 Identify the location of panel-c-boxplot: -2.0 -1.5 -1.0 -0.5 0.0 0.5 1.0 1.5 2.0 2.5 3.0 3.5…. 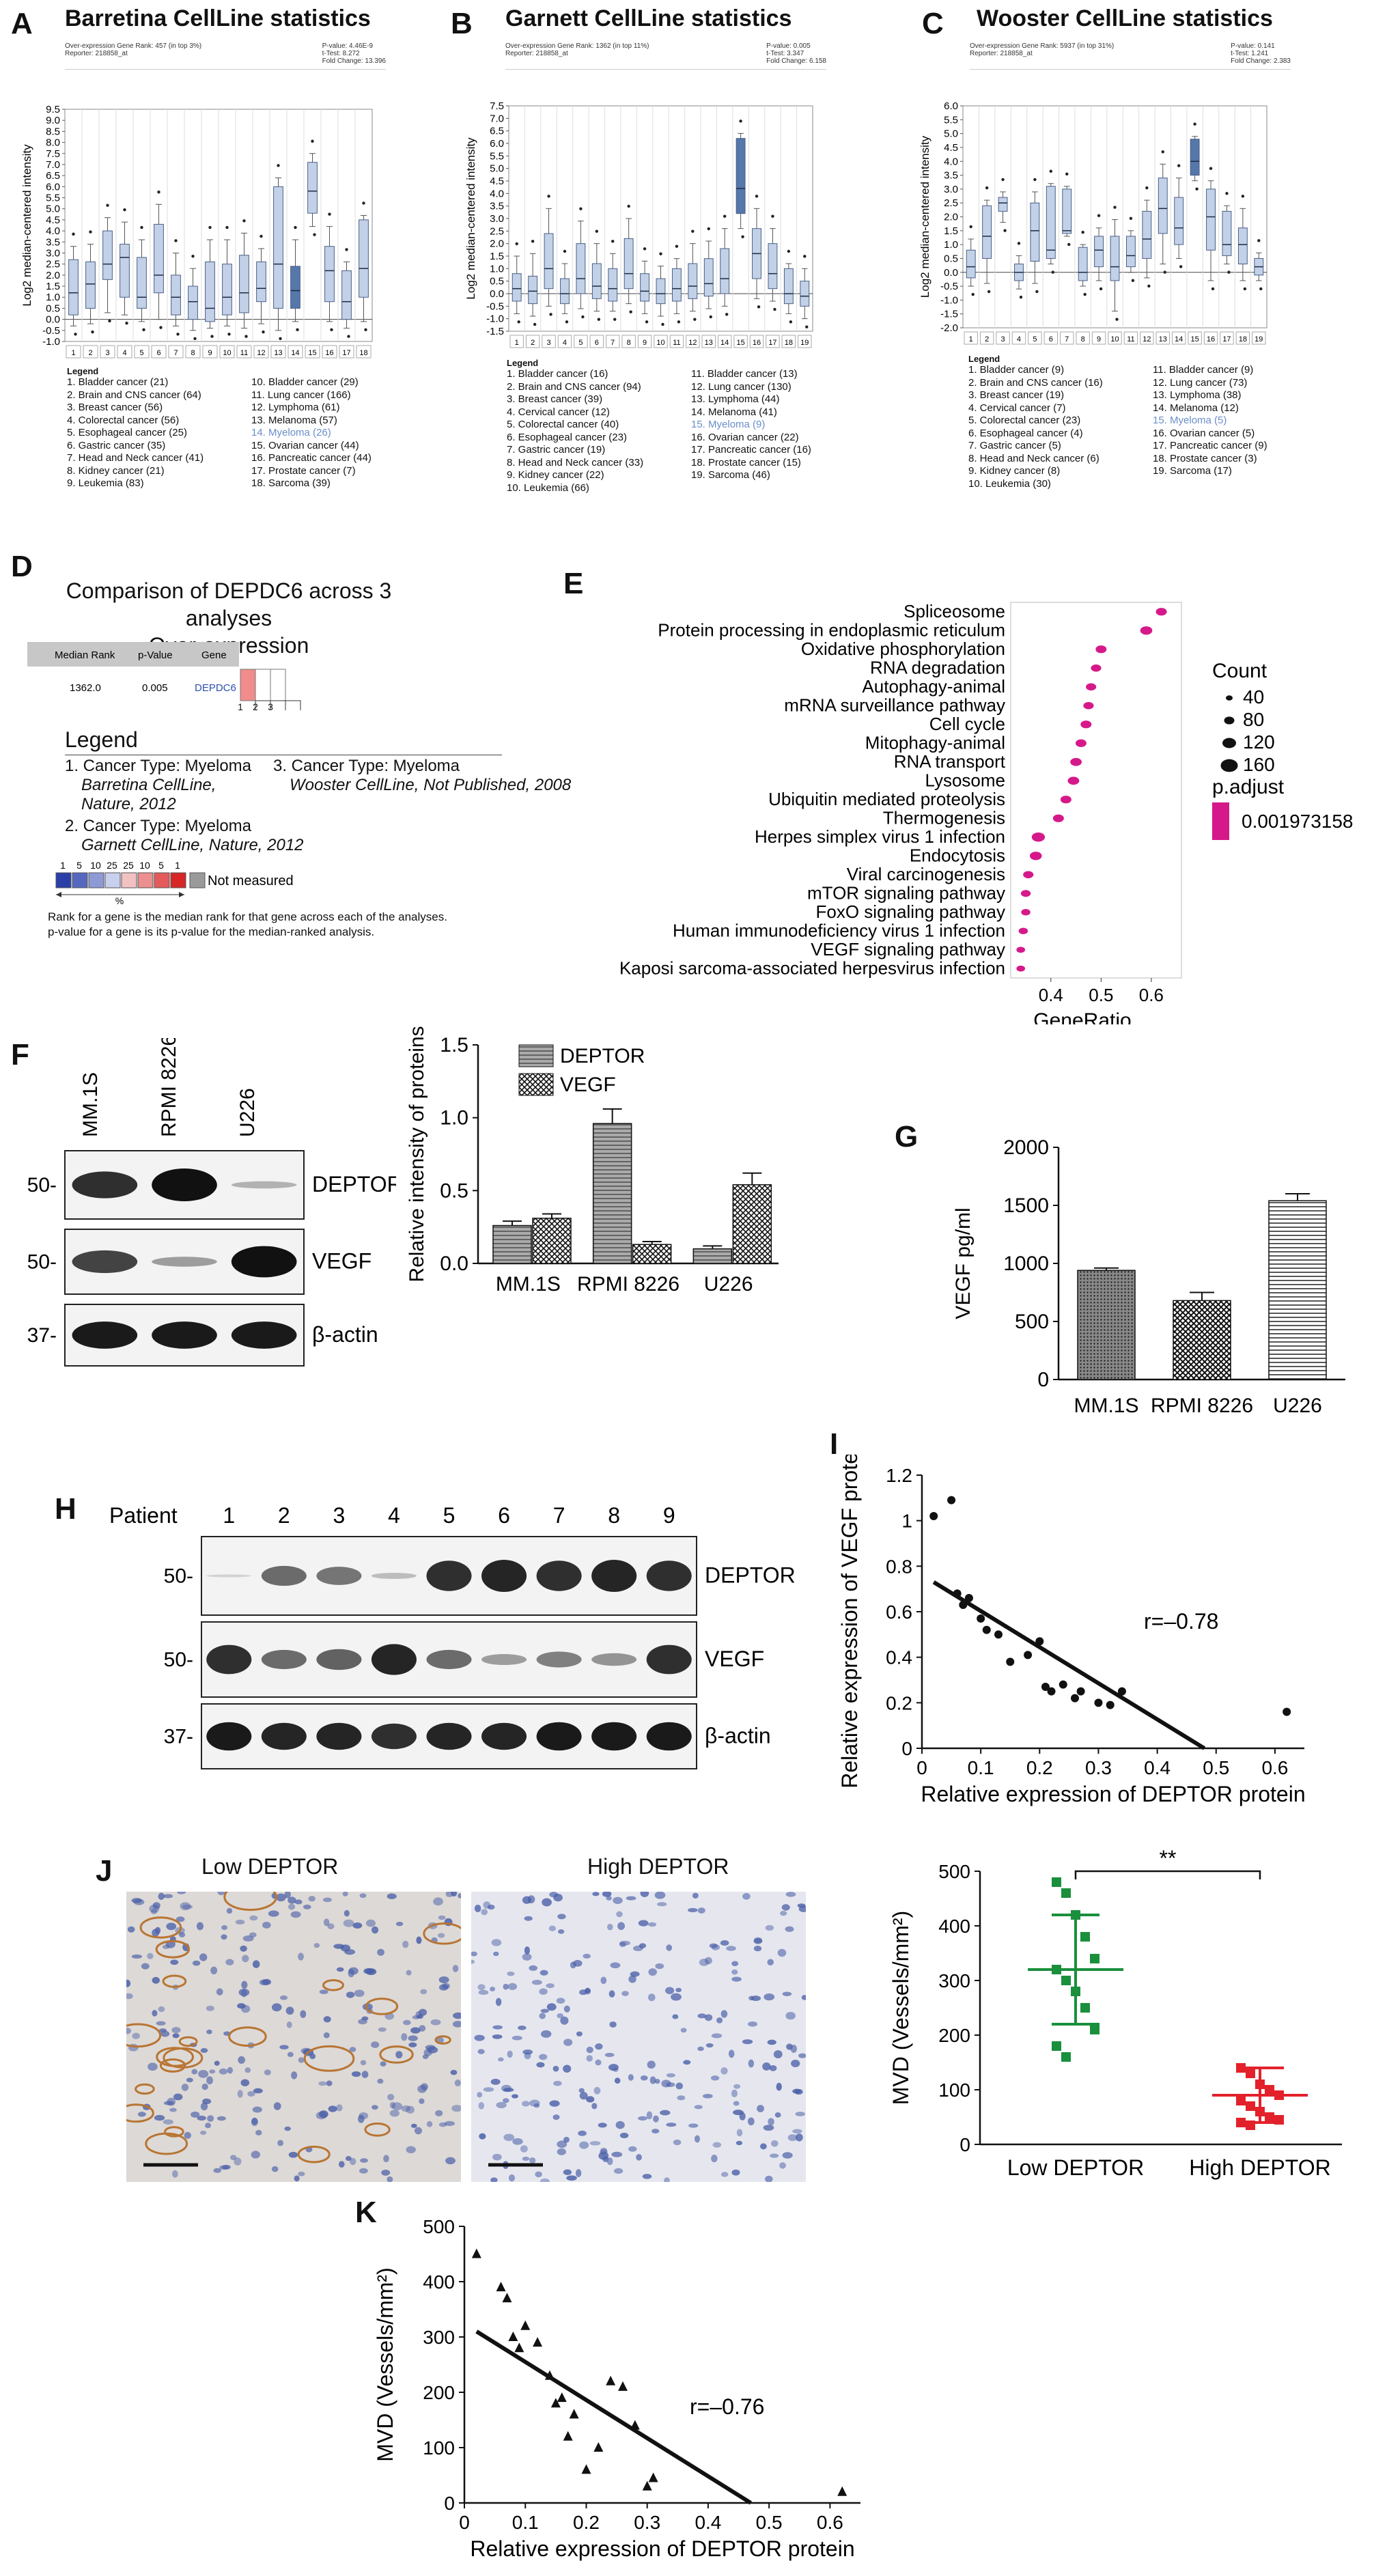
(1093, 222).